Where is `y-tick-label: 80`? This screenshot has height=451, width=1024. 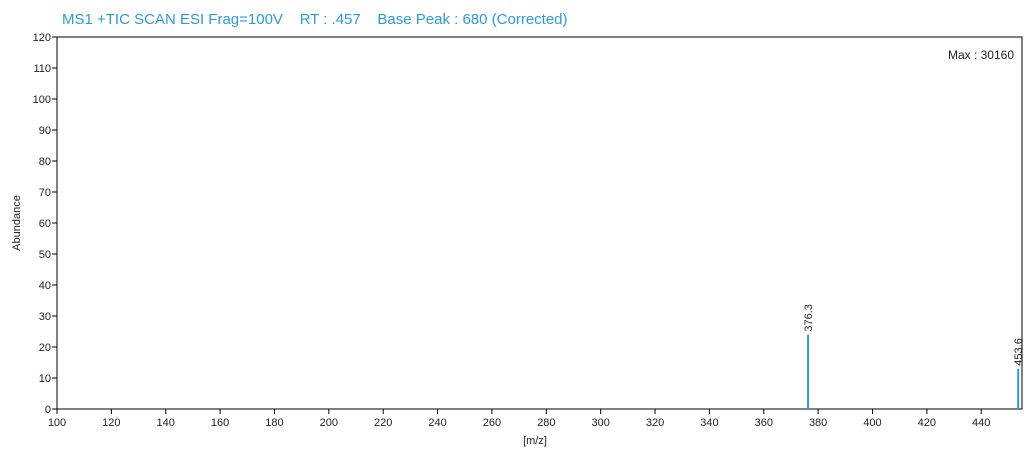
y-tick-label: 80 is located at coordinates (45, 162).